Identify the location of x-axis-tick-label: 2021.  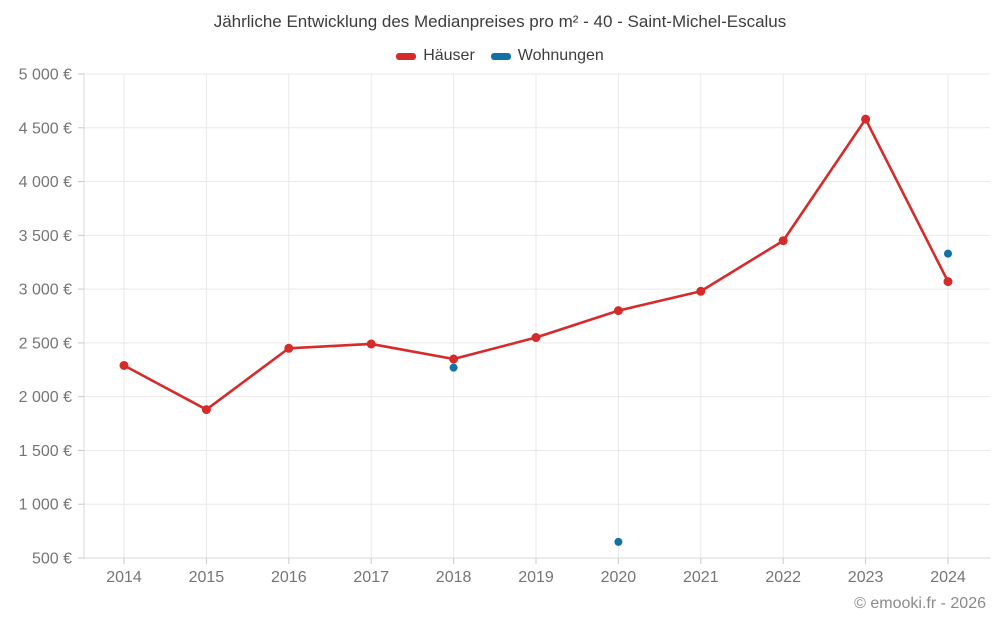
(701, 577).